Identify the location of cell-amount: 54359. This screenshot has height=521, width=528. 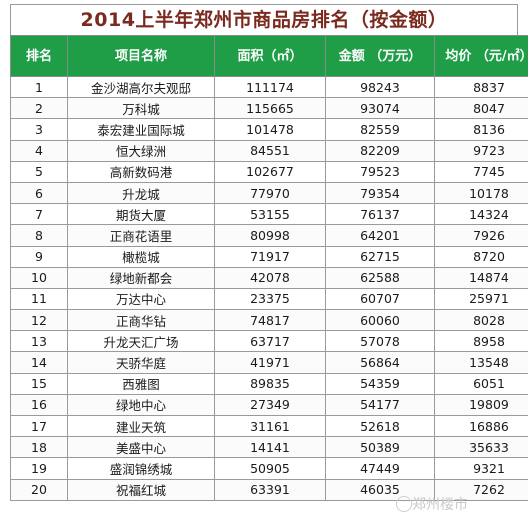
(380, 383).